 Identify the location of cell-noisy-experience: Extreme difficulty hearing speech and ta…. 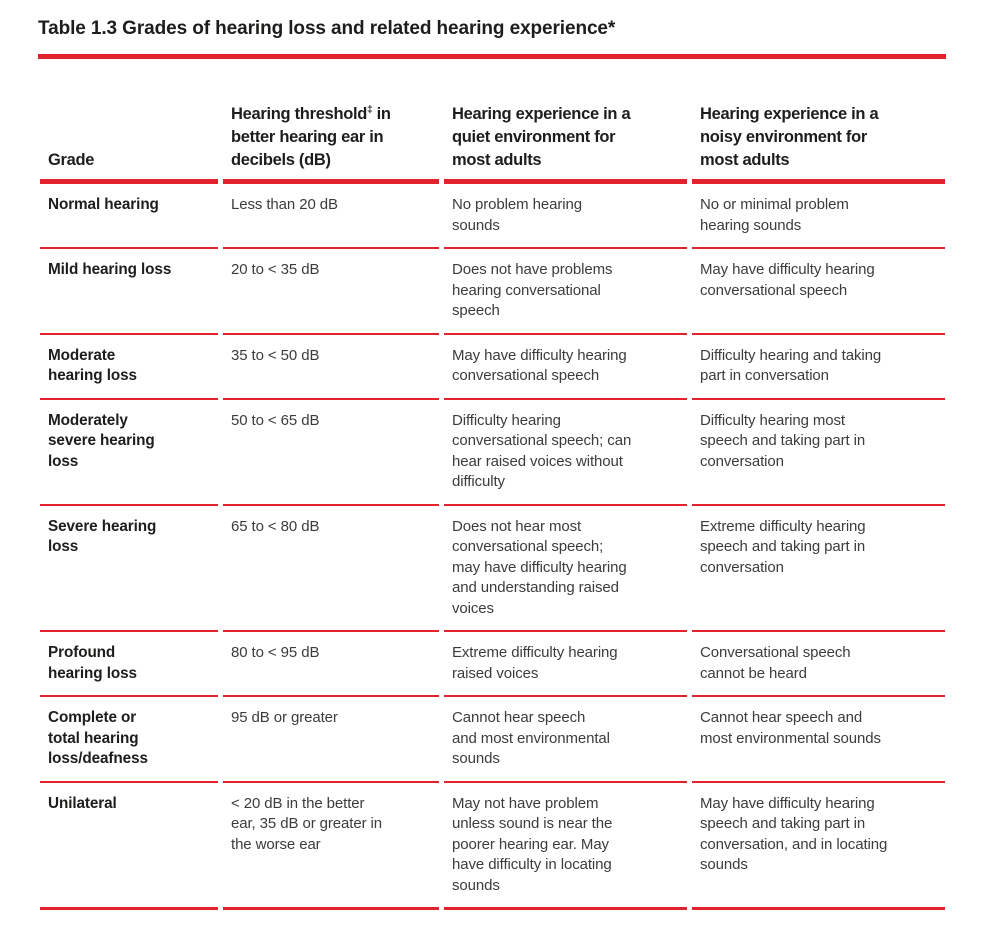
(818, 569).